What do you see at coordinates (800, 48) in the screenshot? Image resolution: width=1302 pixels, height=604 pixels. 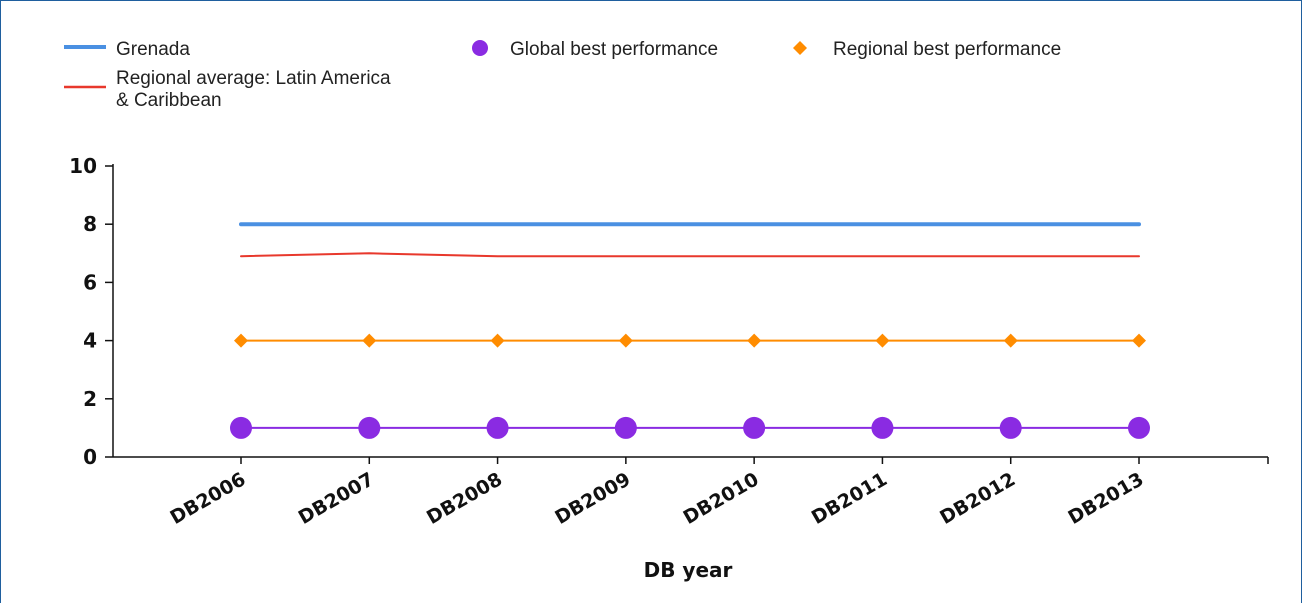 I see `legend-swatch-regional-best` at bounding box center [800, 48].